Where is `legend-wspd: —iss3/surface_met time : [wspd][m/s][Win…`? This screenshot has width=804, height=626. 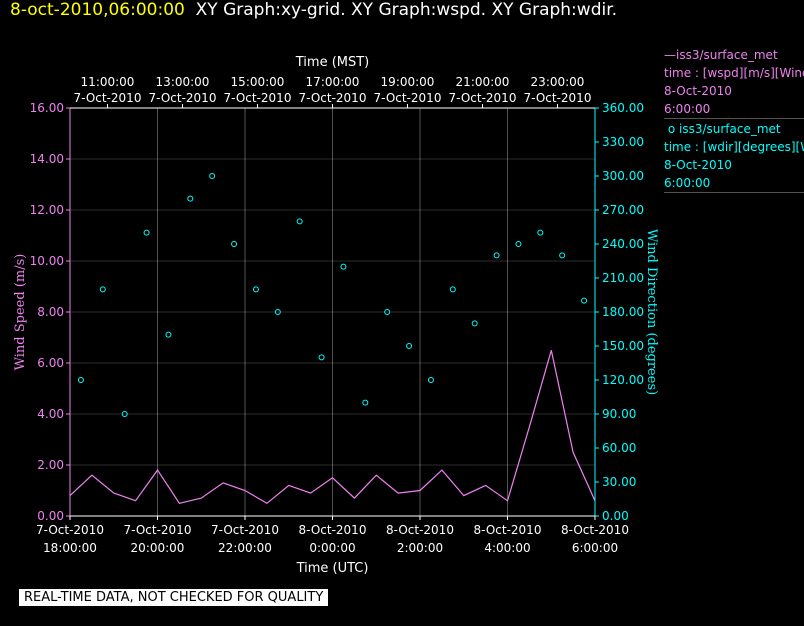 legend-wspd: —iss3/surface_met time : [wspd][m/s][Win… is located at coordinates (734, 82).